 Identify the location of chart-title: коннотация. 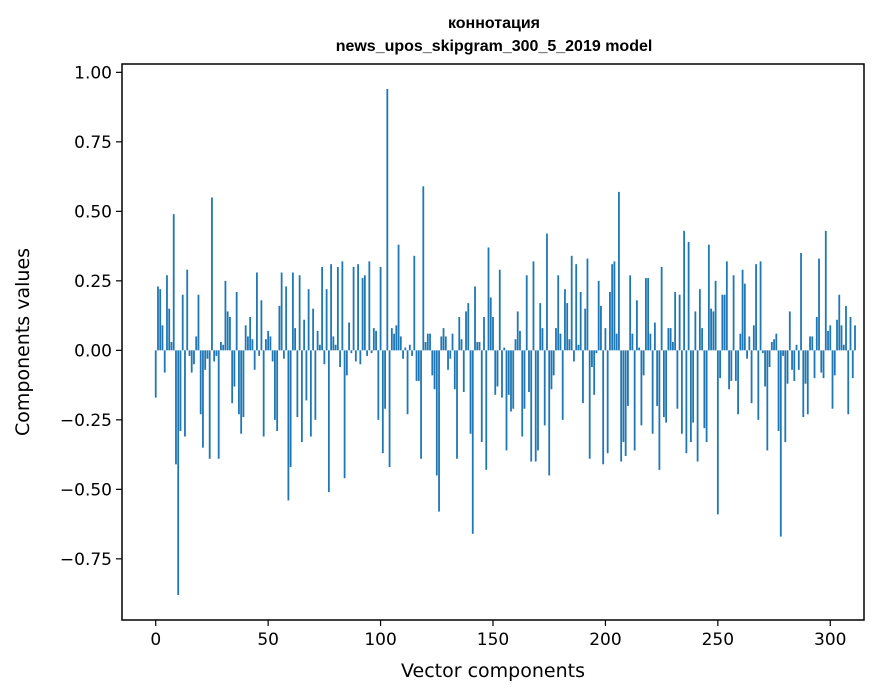
(494, 23).